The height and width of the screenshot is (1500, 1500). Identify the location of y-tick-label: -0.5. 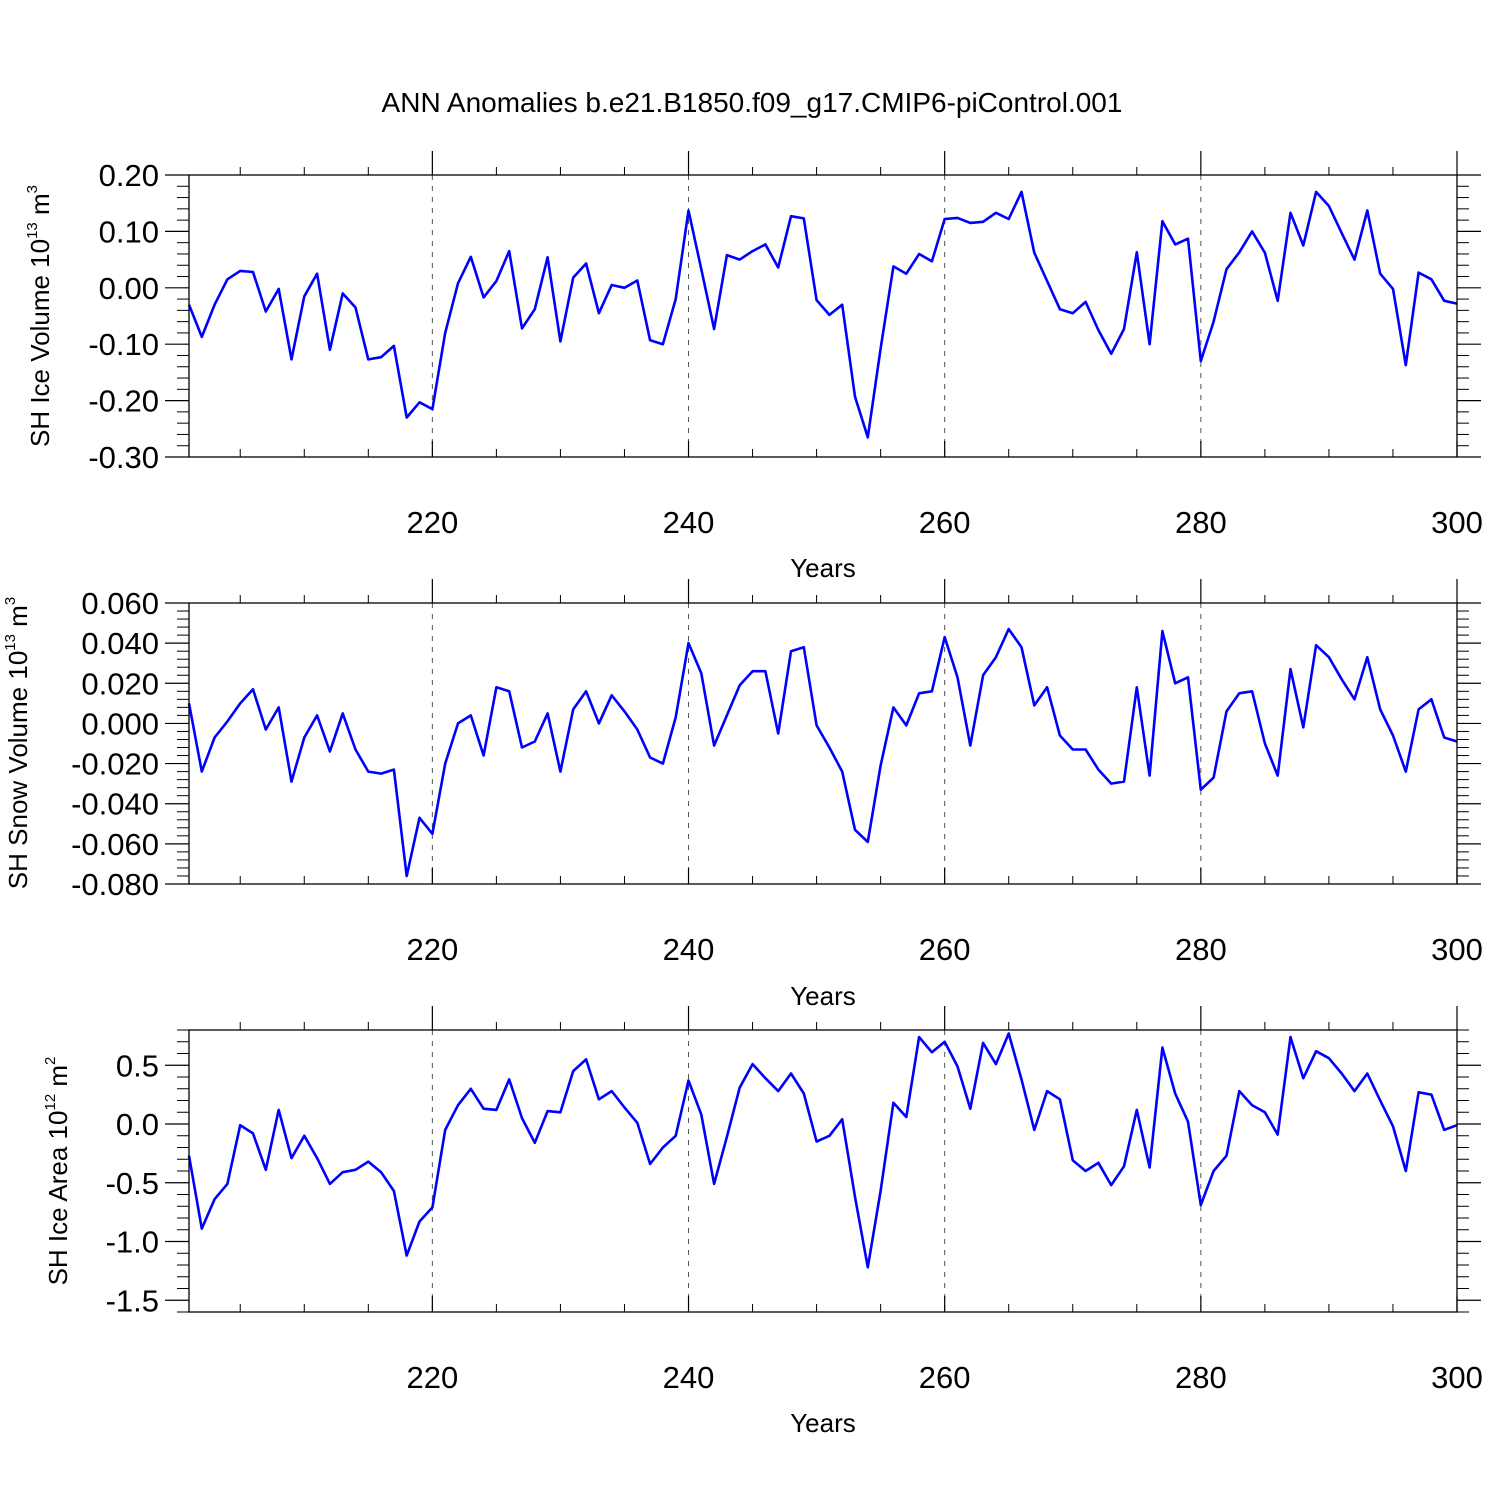
(132, 1183).